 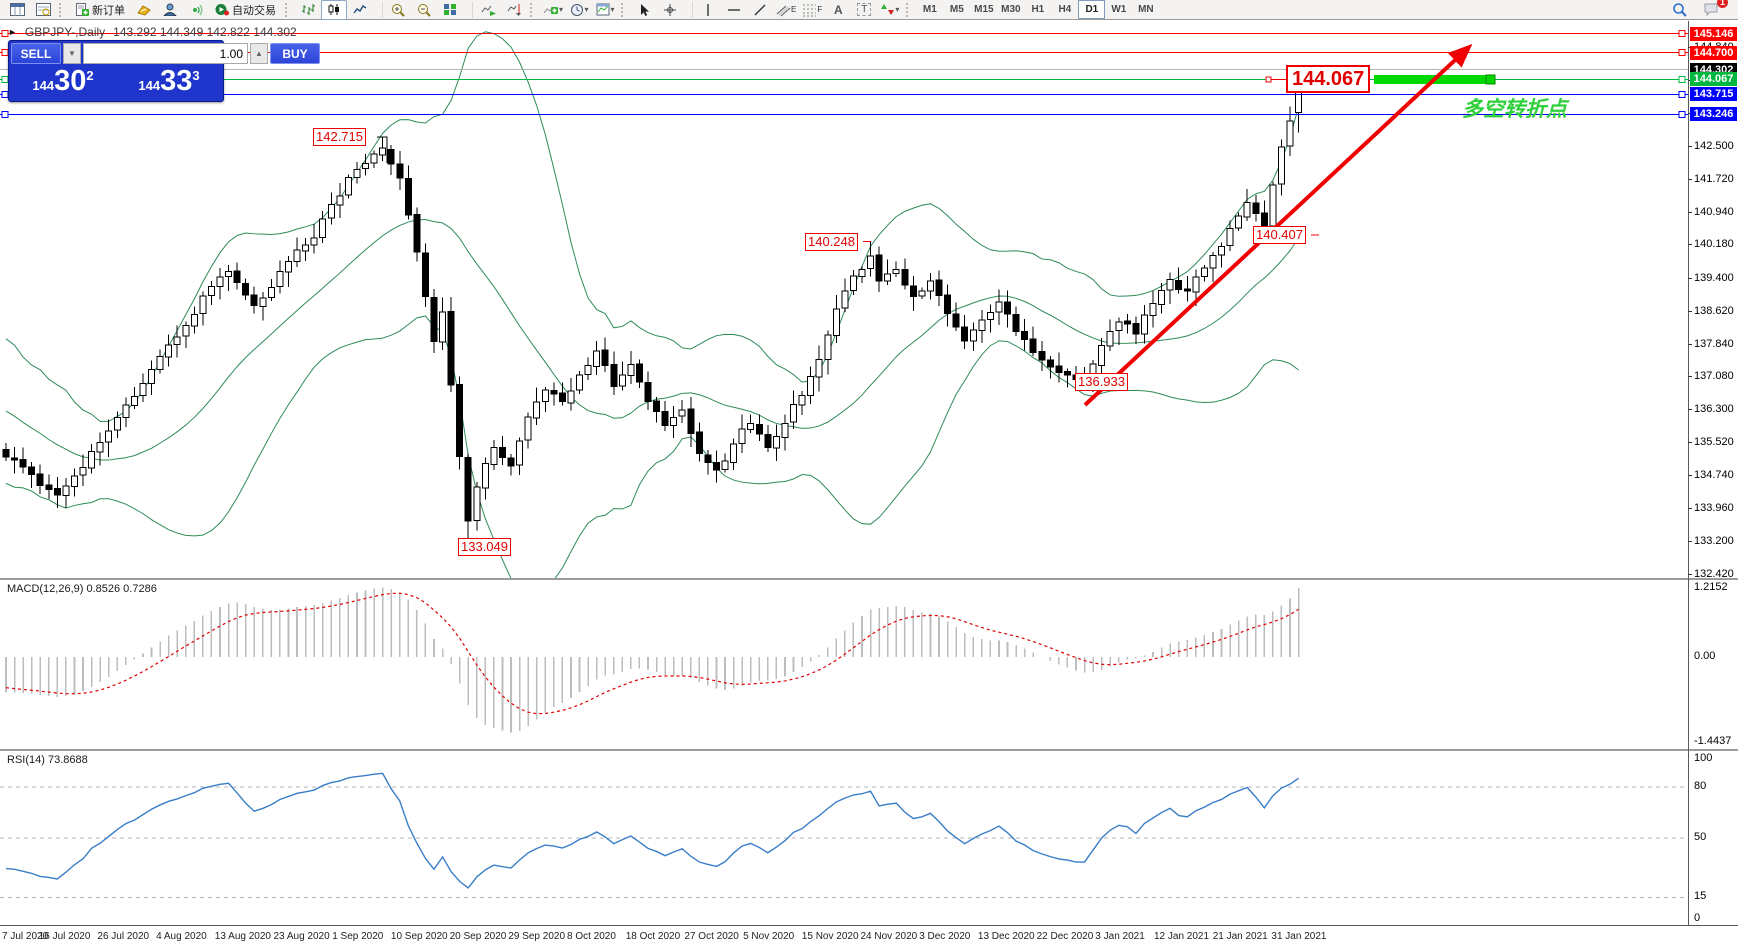 I want to click on y-tick-label: 134.740, so click(x=1714, y=475).